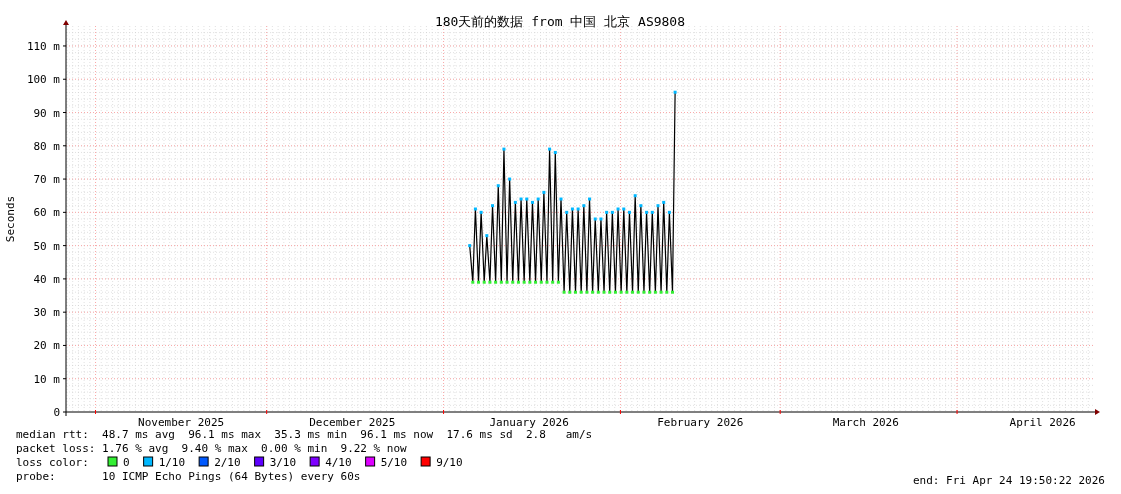 Image resolution: width=1121 pixels, height=494 pixels. I want to click on chart-title: 180天前的数据 from 中国 北京 AS9808, so click(560, 21).